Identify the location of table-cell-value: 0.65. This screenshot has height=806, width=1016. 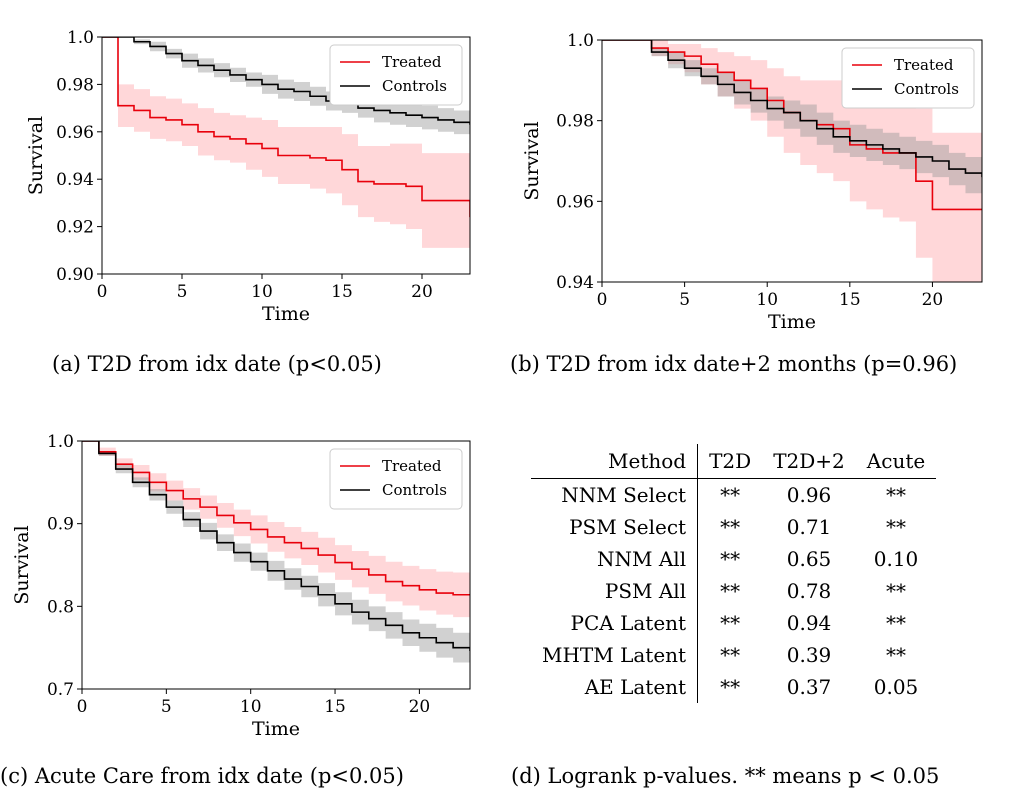
(809, 559).